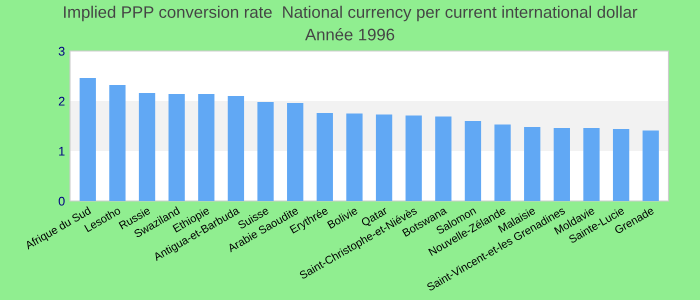 This screenshot has width=700, height=300. What do you see at coordinates (62, 151) in the screenshot?
I see `y-tick-label: 1` at bounding box center [62, 151].